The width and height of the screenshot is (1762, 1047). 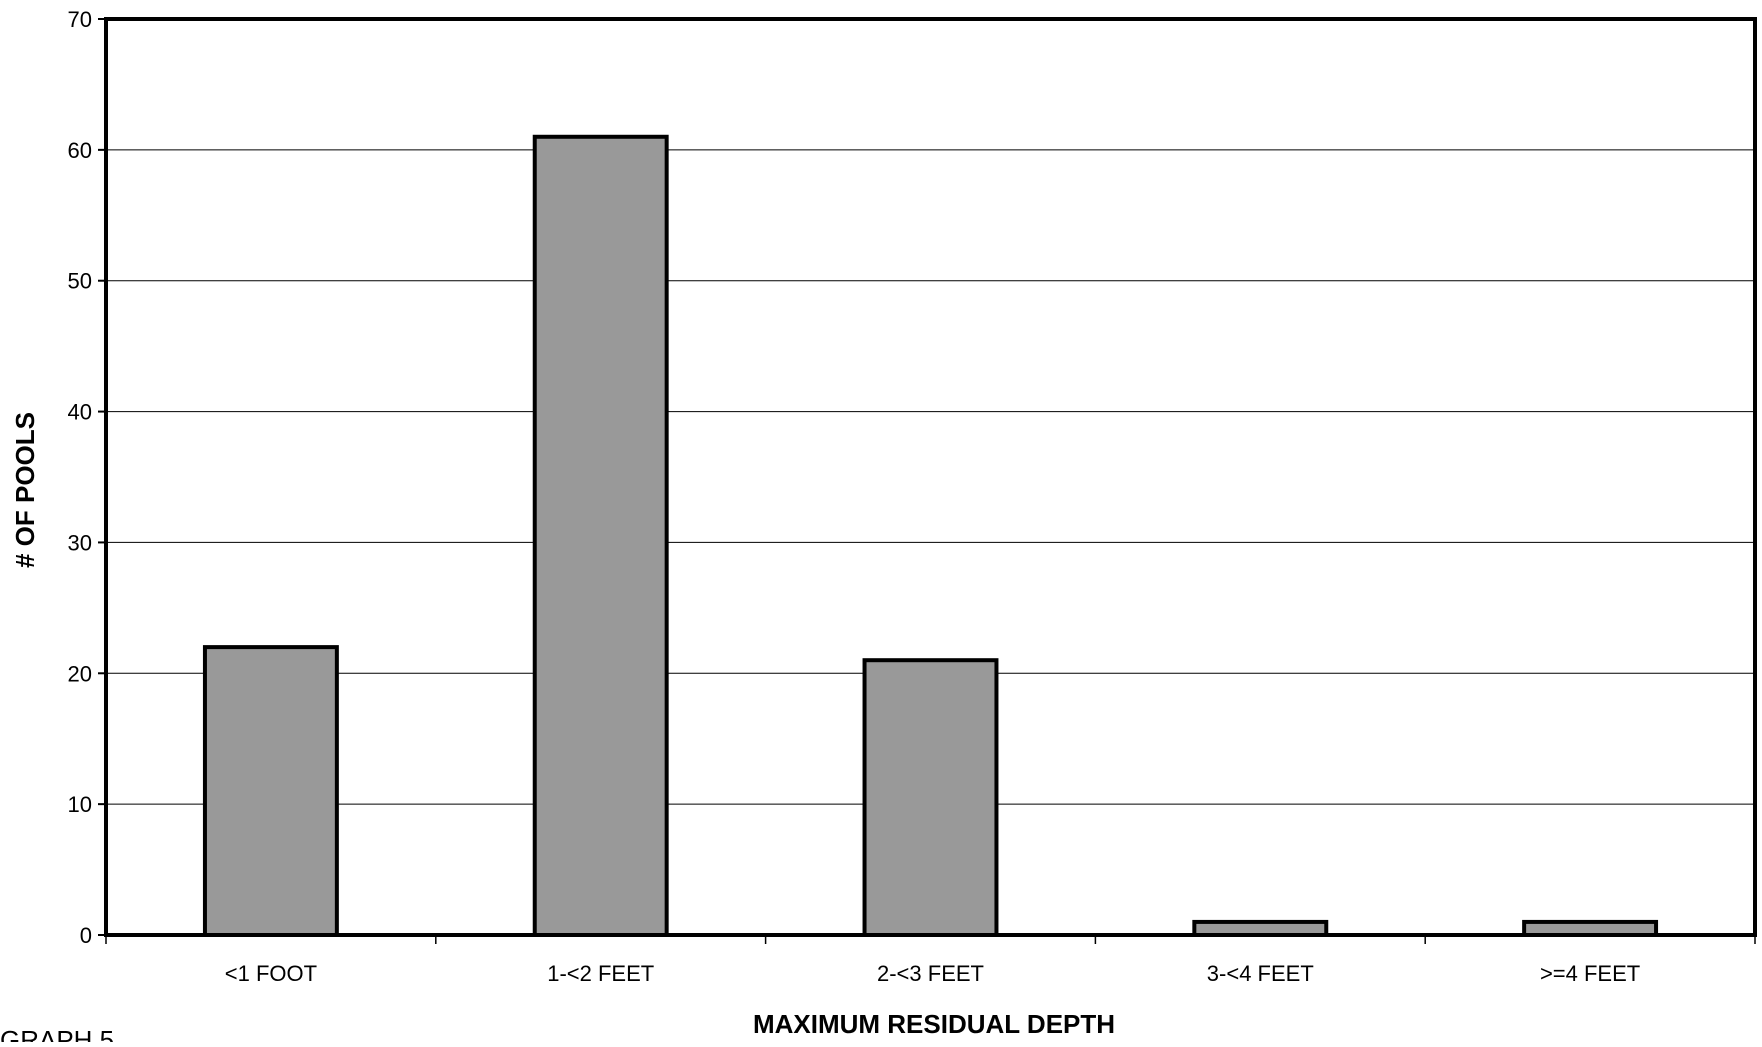 What do you see at coordinates (80, 673) in the screenshot?
I see `y-tick-label: 20` at bounding box center [80, 673].